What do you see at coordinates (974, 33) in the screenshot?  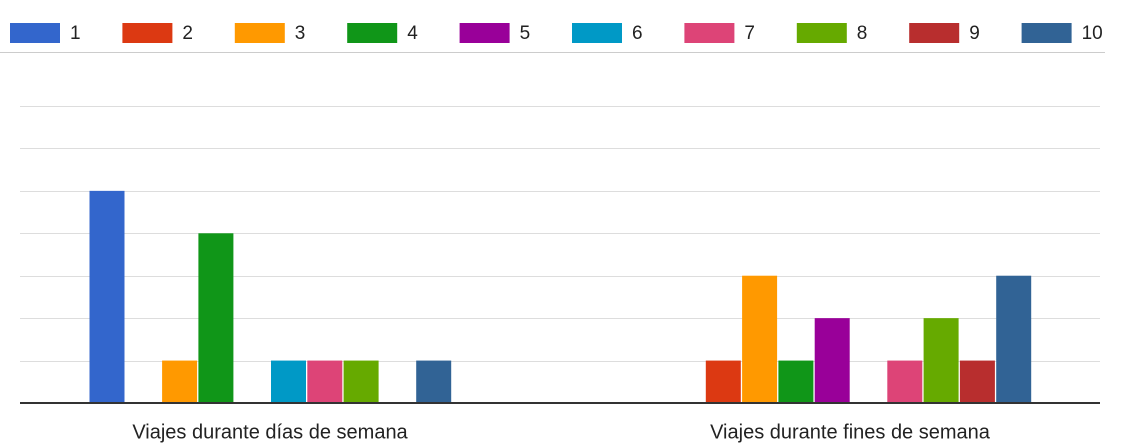 I see `legend-label: 9` at bounding box center [974, 33].